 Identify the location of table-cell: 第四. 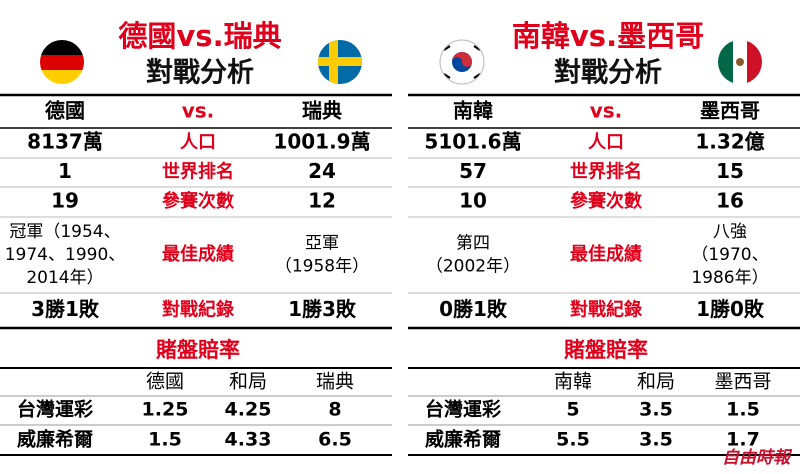
(473, 244).